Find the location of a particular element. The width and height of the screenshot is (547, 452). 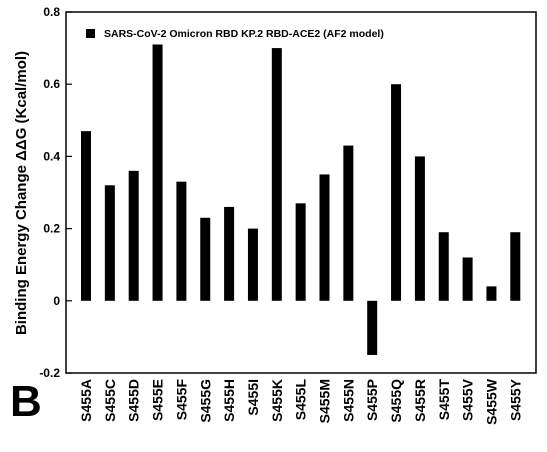

bar-s455e is located at coordinates (157, 172).